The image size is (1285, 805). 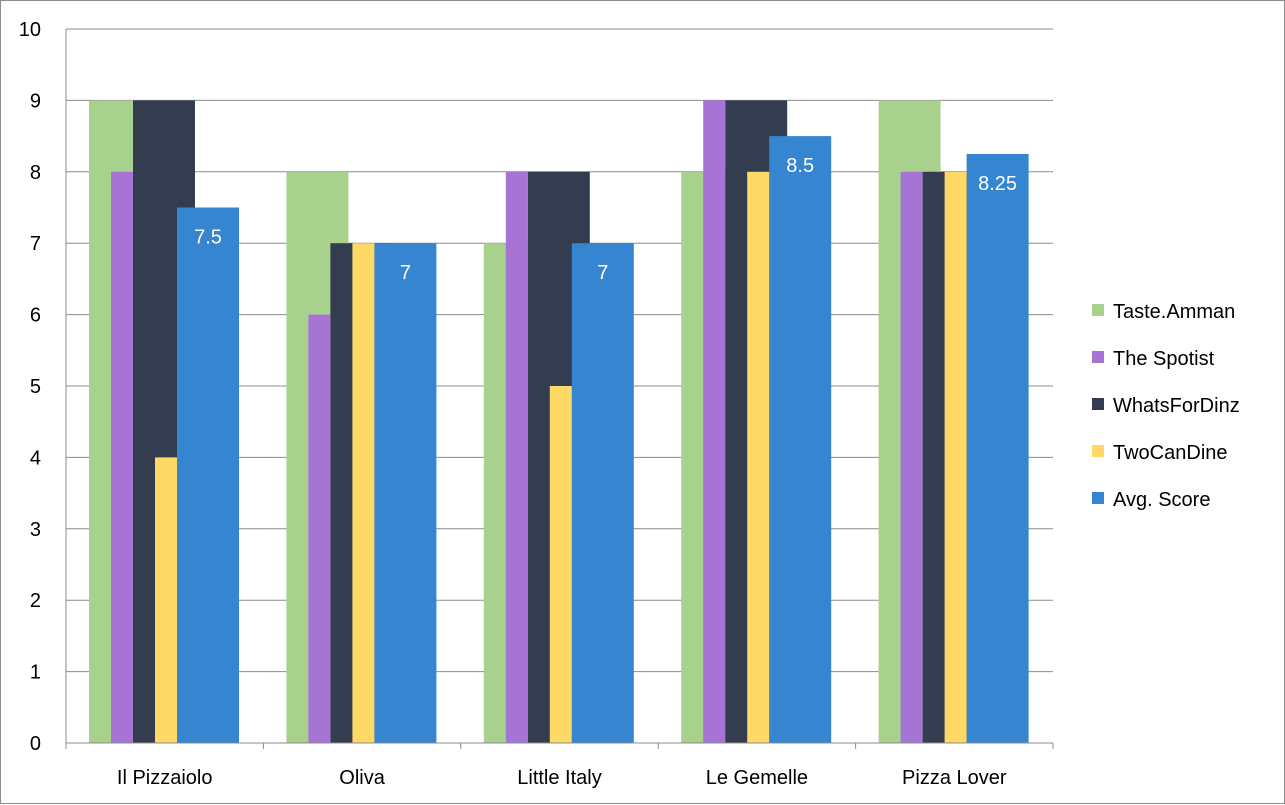 I want to click on y-tick-label: 8, so click(x=35, y=173).